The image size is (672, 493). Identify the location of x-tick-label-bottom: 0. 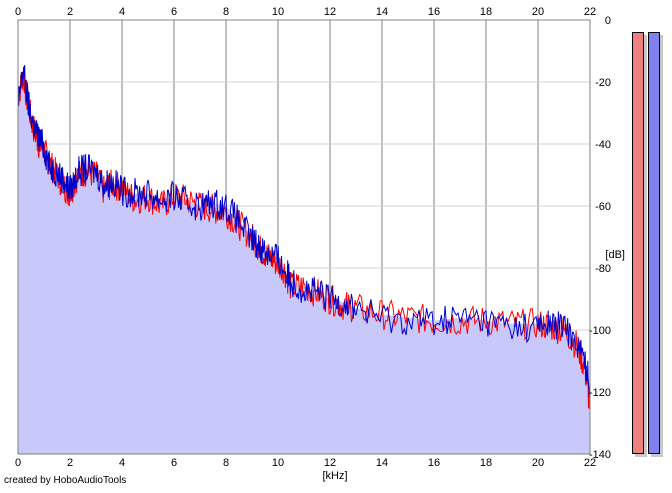
(18, 463).